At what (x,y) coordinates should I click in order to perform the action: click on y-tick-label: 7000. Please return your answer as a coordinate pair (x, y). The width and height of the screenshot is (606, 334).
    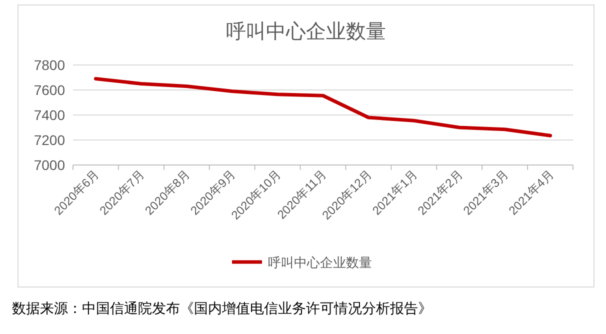
    Looking at the image, I should click on (50, 165).